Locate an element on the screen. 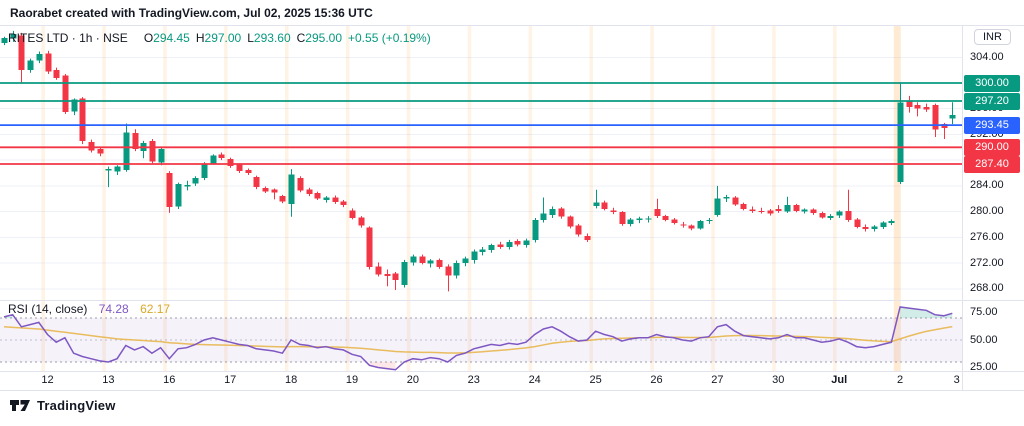 The height and width of the screenshot is (426, 1024). rsi-tick-label: 50.00 is located at coordinates (984, 339).